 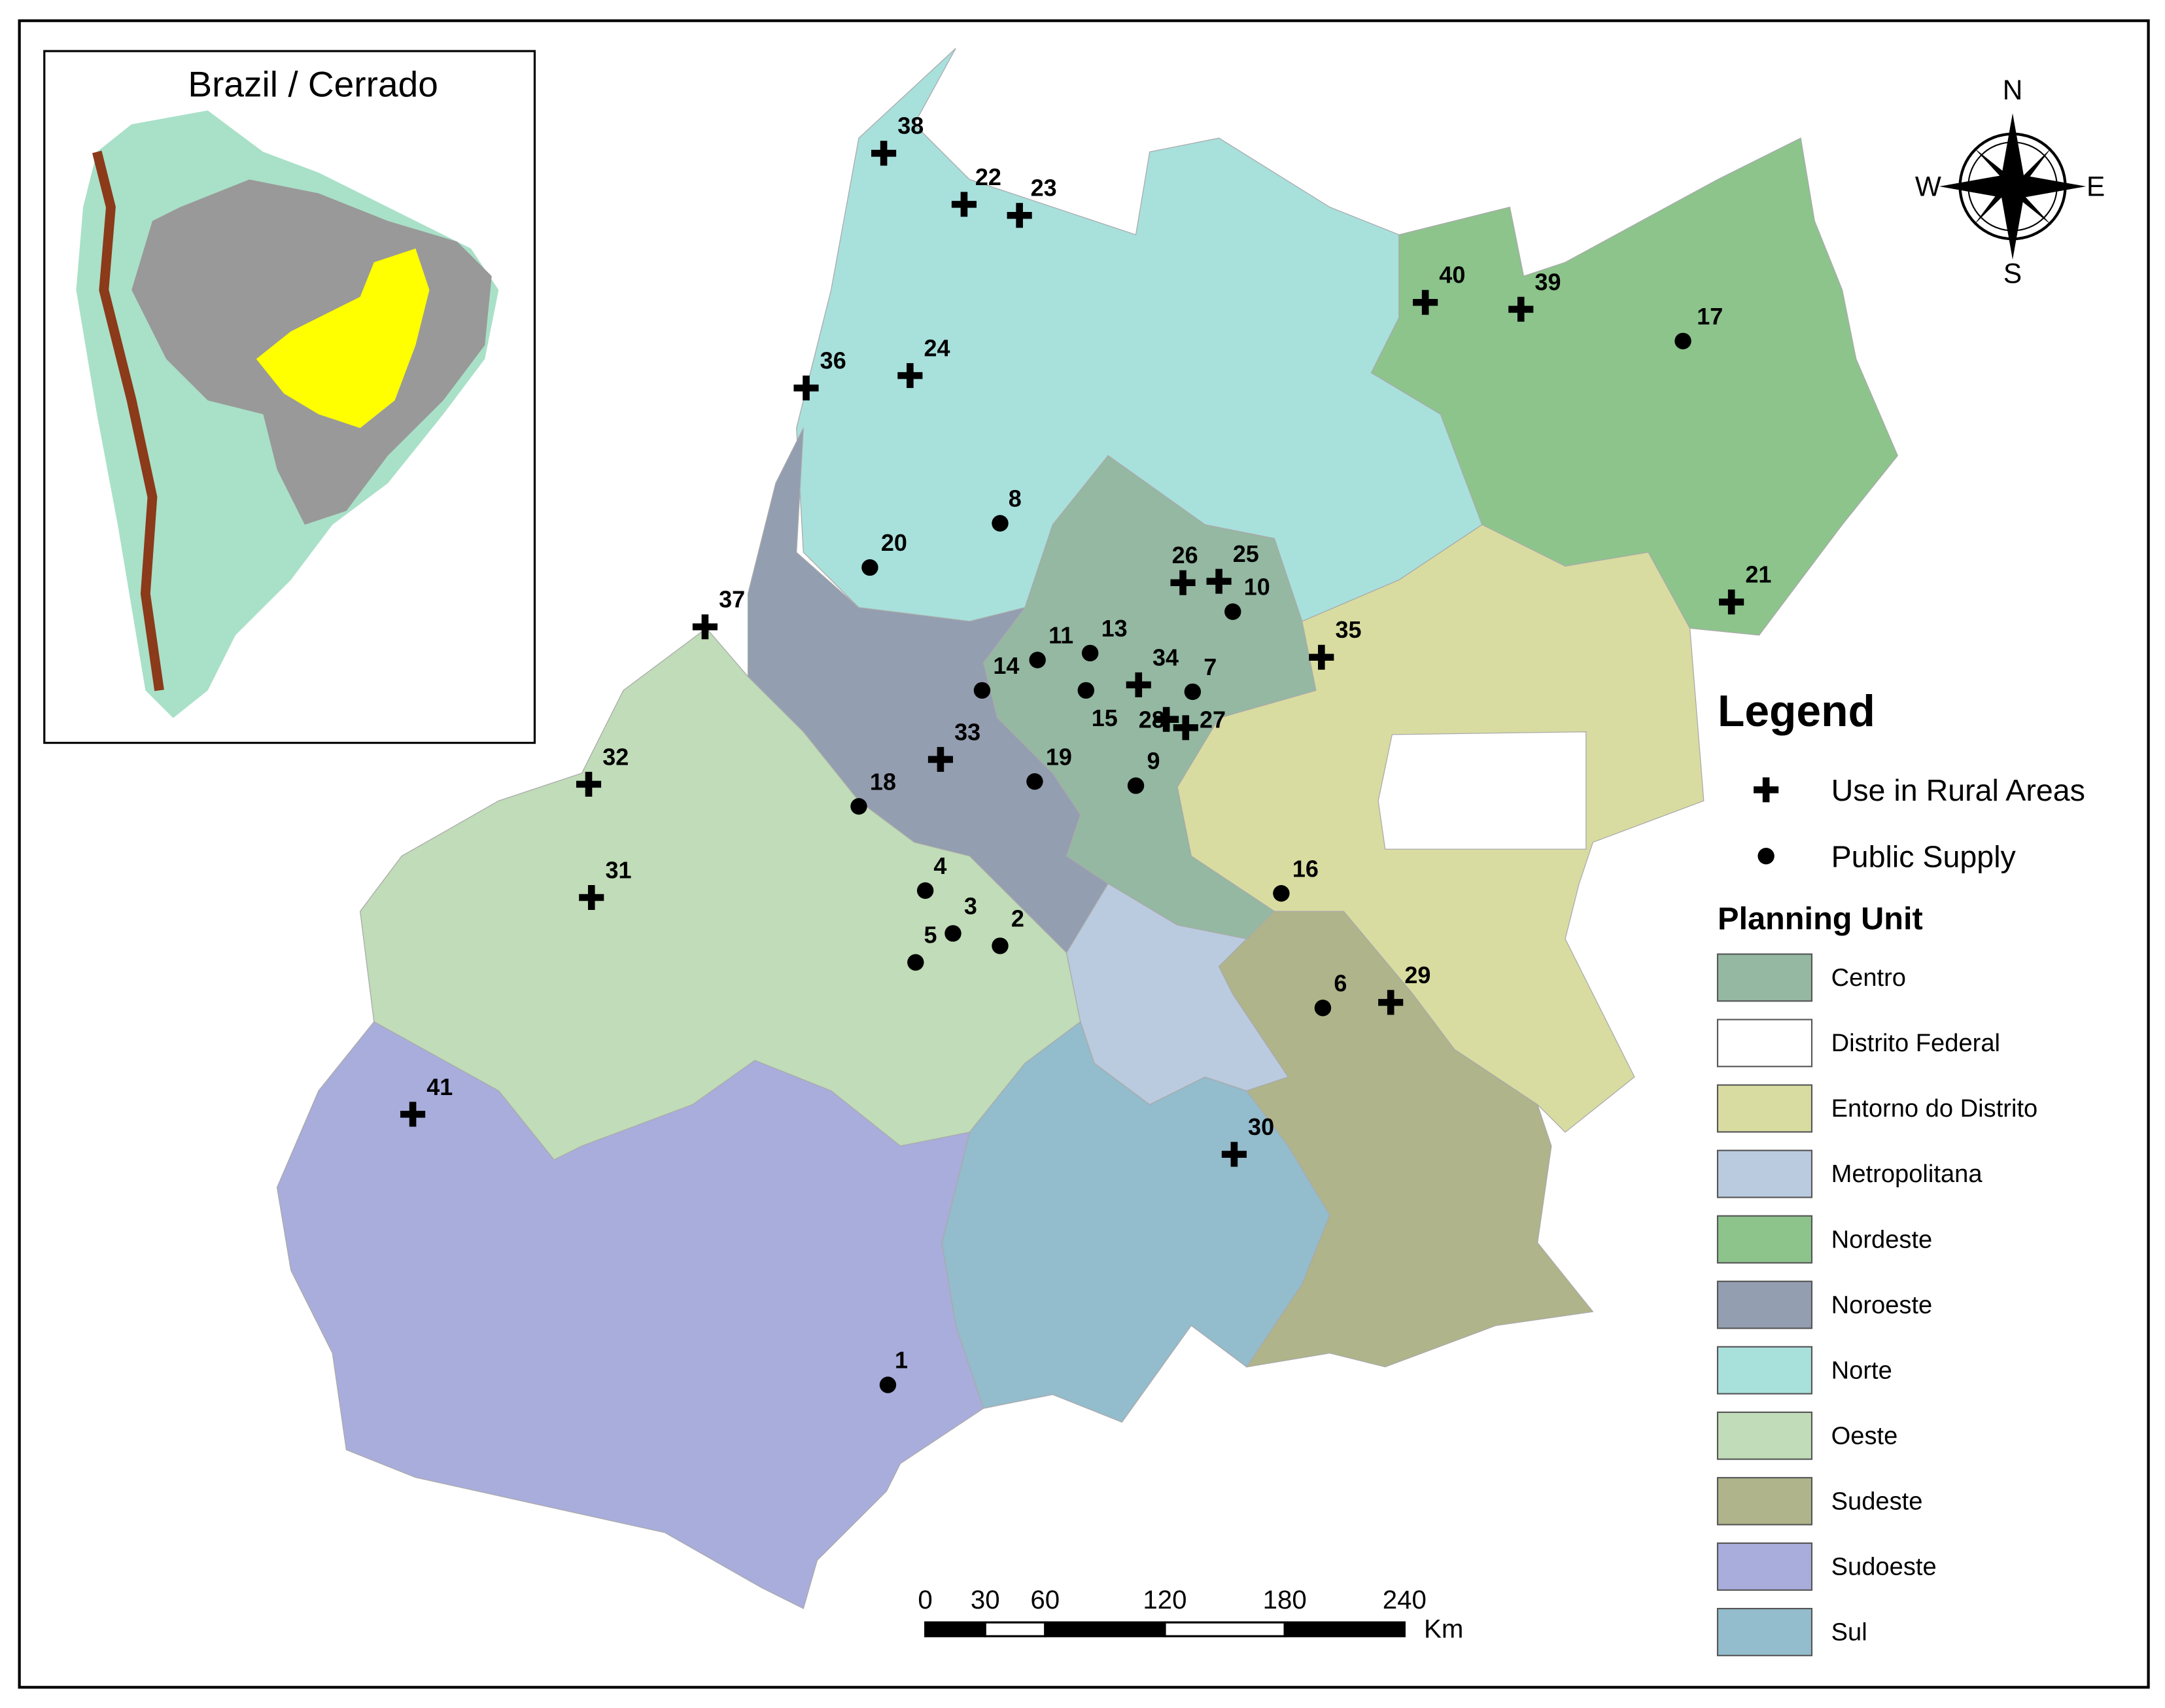 What do you see at coordinates (1341, 983) in the screenshot?
I see `point-label: 6` at bounding box center [1341, 983].